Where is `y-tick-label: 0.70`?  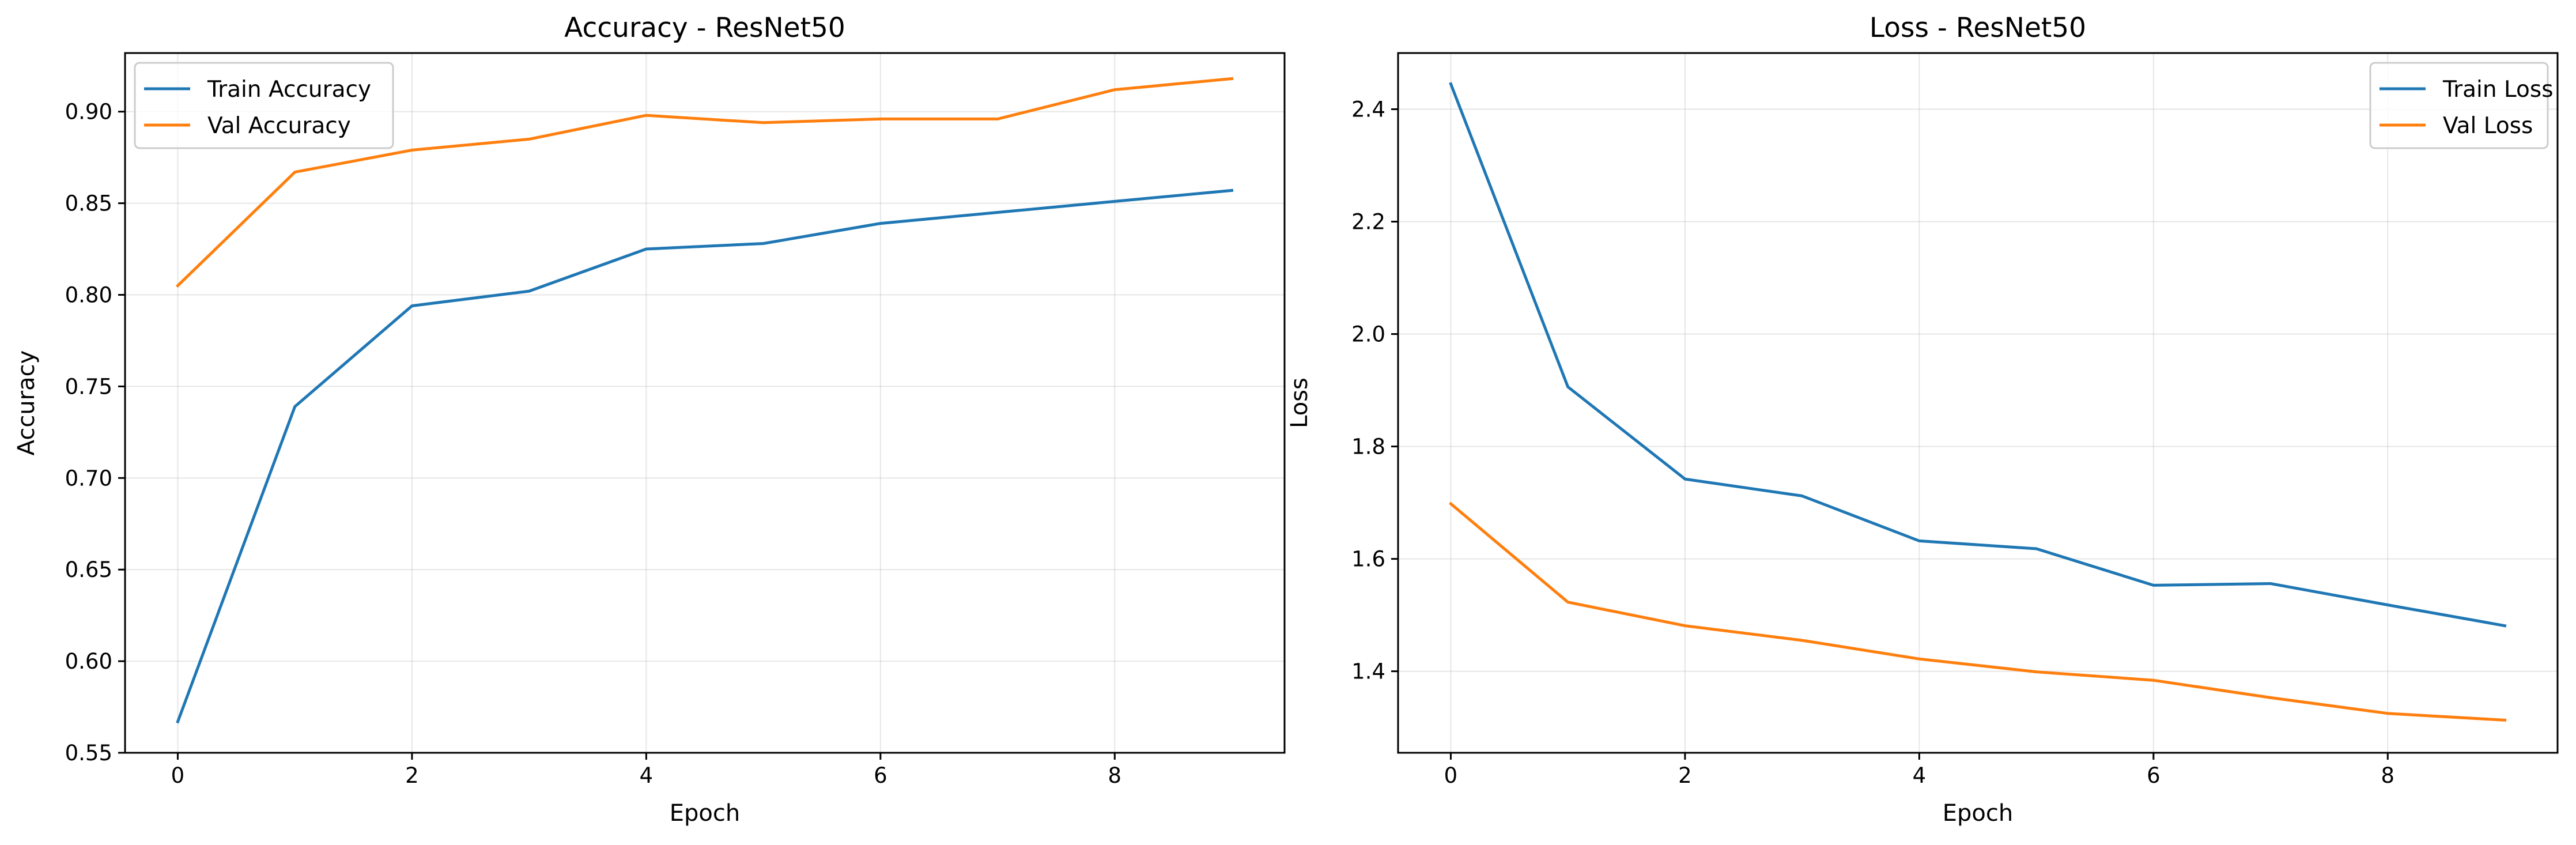 y-tick-label: 0.70 is located at coordinates (88, 478).